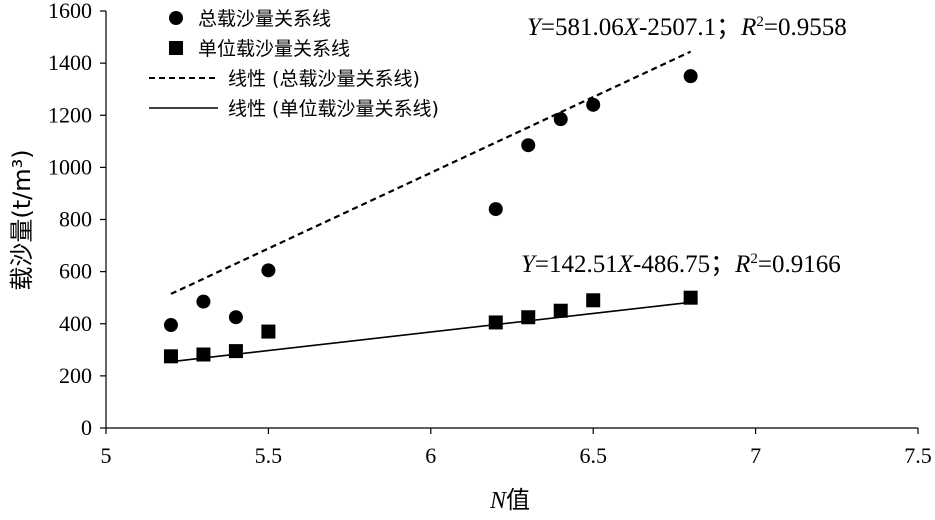  I want to click on x-tick-label: 5.5, so click(269, 455).